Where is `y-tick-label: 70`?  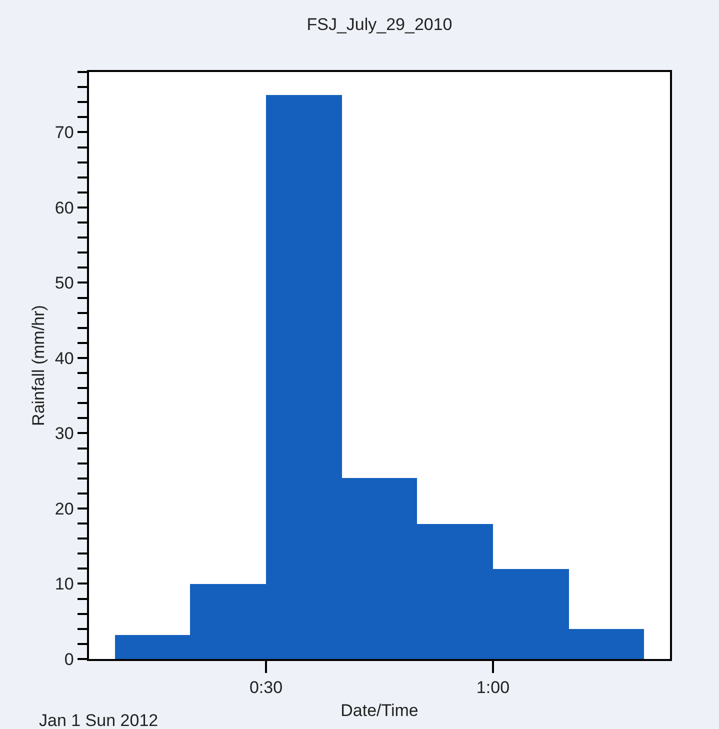 y-tick-label: 70 is located at coordinates (64, 132).